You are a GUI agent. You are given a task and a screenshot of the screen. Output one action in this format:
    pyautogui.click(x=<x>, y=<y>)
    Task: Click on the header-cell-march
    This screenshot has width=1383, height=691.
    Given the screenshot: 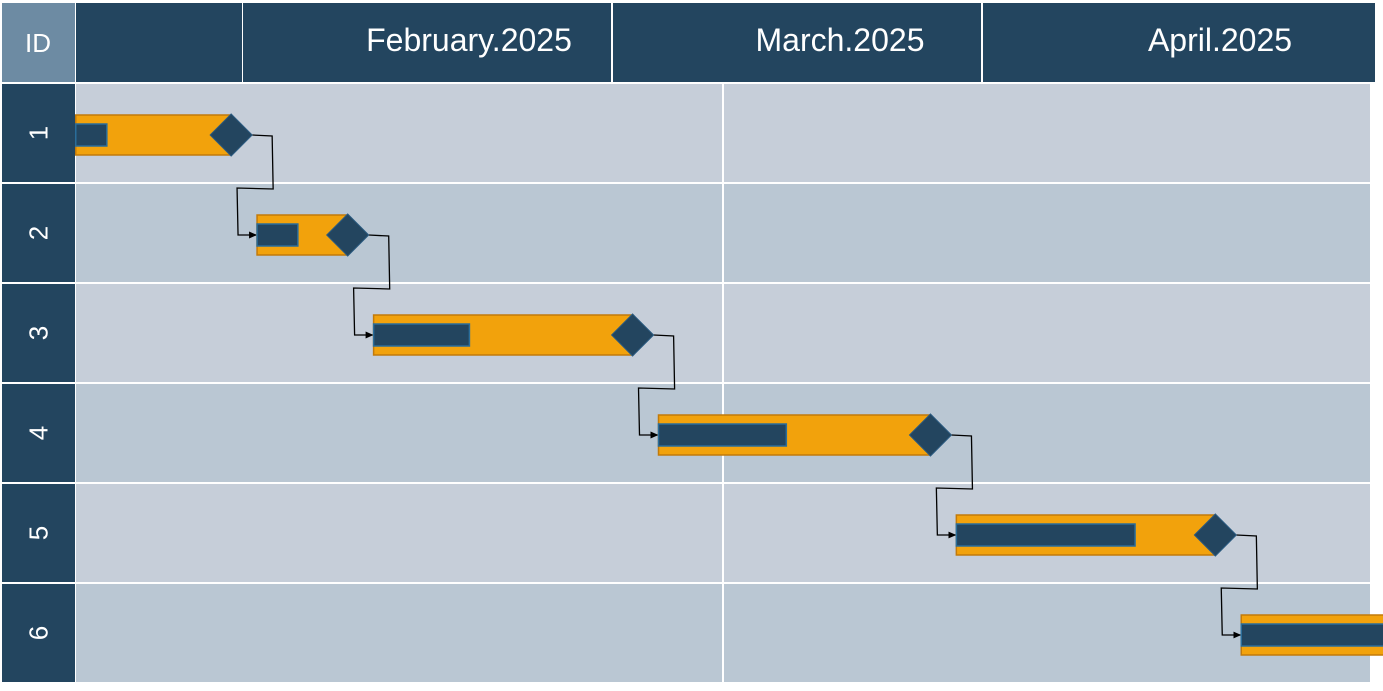 What is the action you would take?
    pyautogui.click(x=797, y=42)
    